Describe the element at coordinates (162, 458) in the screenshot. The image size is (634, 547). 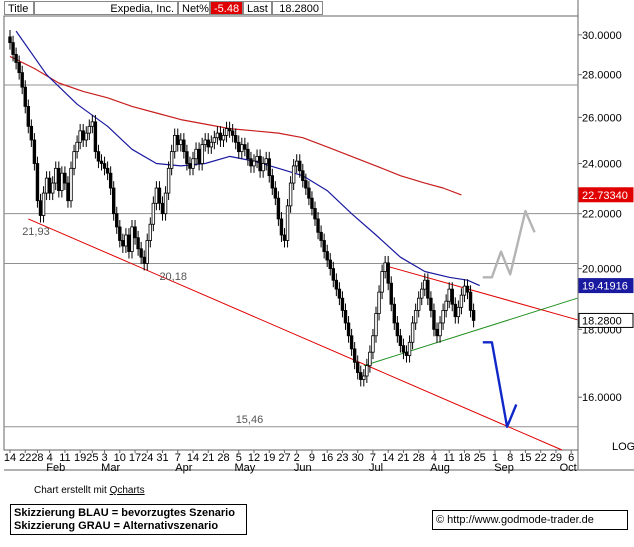
I see `x-tick-label-11: 31` at that location.